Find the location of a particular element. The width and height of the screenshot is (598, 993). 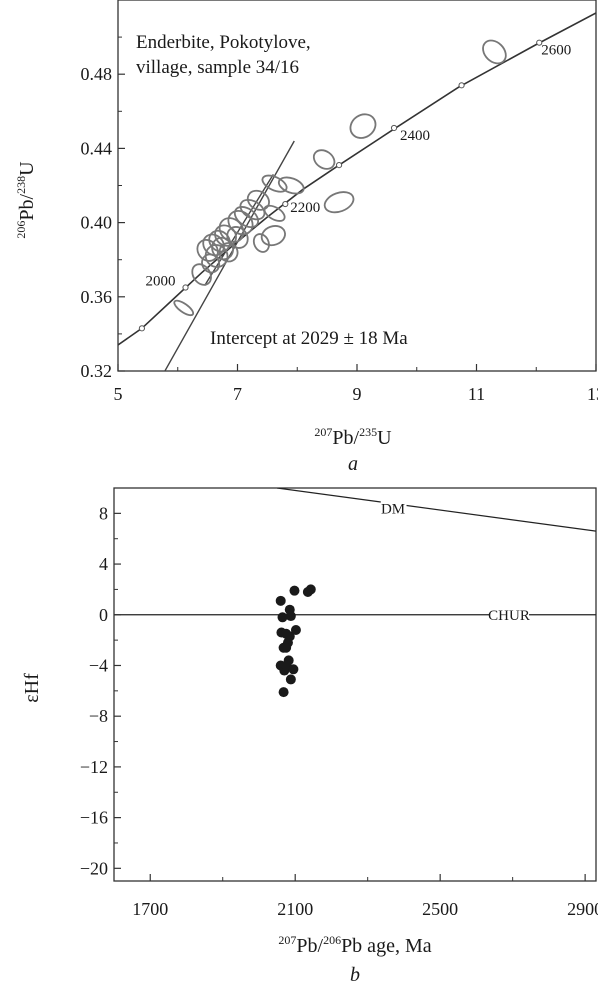

panel-a-title-line-1: Enderbite, Pokotylove, is located at coordinates (223, 42).